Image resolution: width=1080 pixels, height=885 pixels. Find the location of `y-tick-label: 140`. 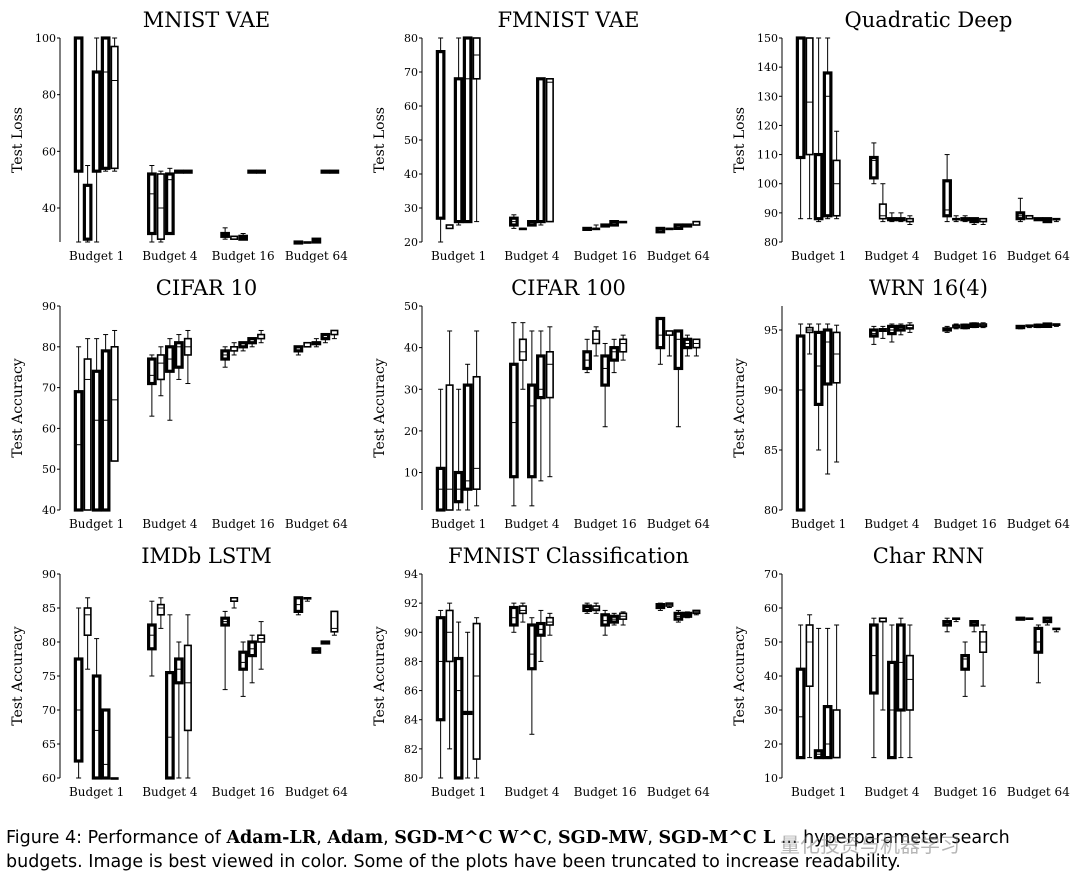

y-tick-label: 140 is located at coordinates (767, 67).